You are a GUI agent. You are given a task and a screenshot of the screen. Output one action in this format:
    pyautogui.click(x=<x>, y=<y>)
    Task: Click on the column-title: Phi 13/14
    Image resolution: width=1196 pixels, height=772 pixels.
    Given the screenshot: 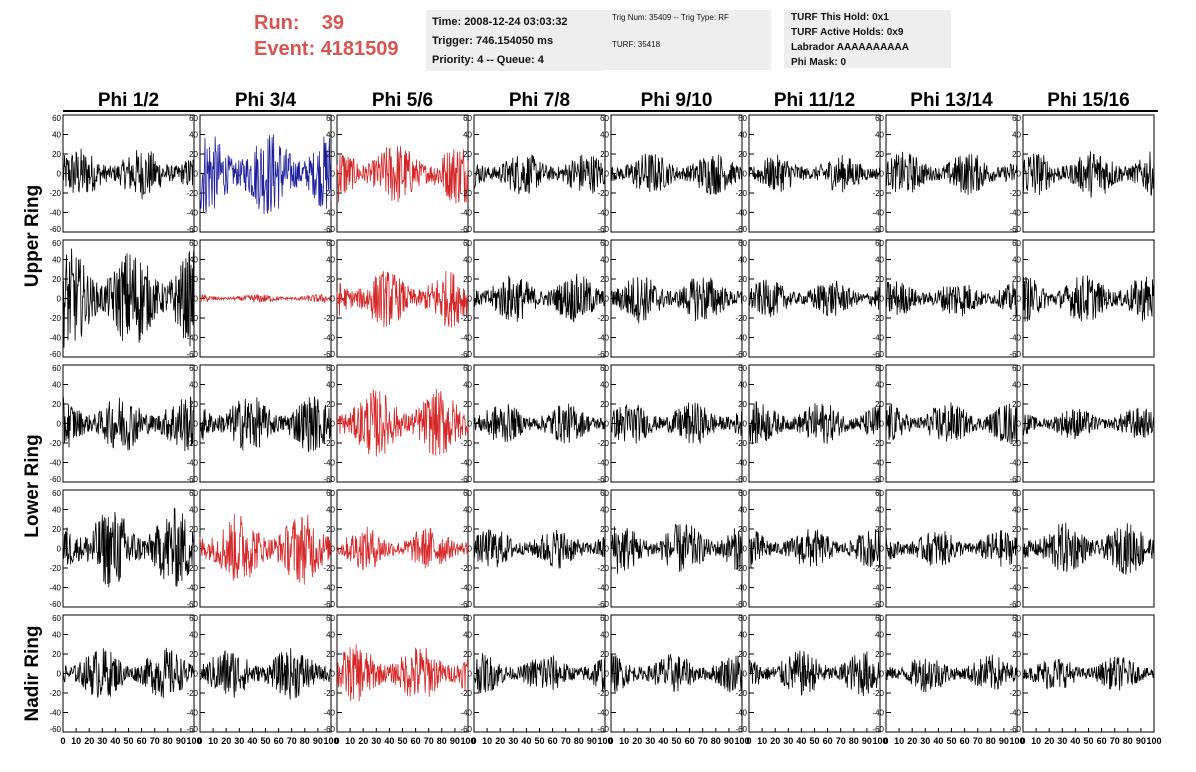 What is the action you would take?
    pyautogui.click(x=951, y=100)
    